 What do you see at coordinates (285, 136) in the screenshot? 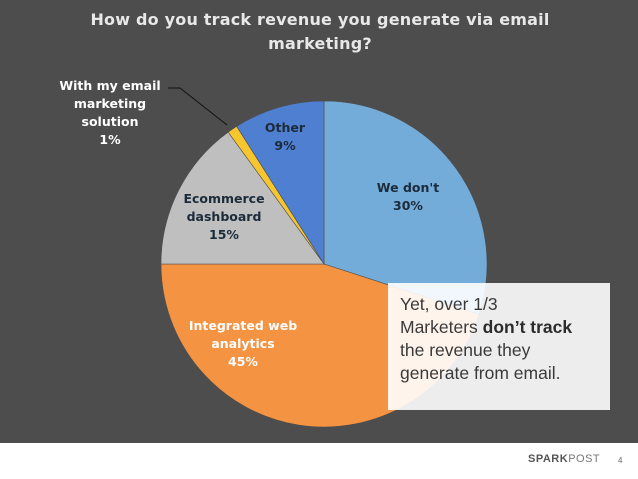
I see `slice-label-4: Other 9%` at bounding box center [285, 136].